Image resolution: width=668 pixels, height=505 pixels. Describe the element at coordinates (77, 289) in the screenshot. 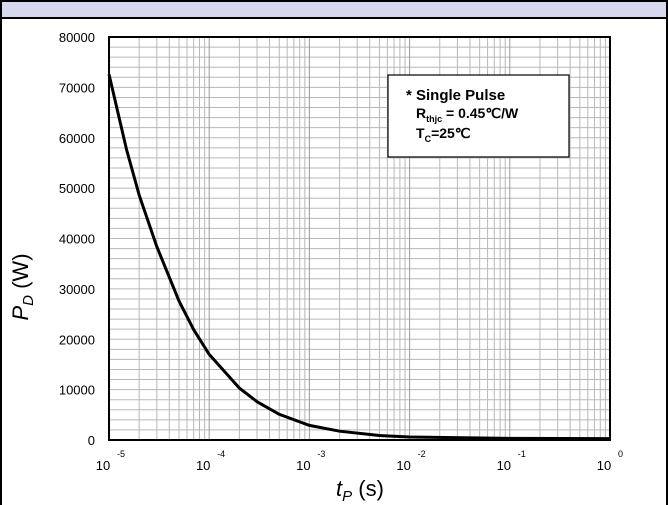

I see `y-tick-label: 30000` at that location.